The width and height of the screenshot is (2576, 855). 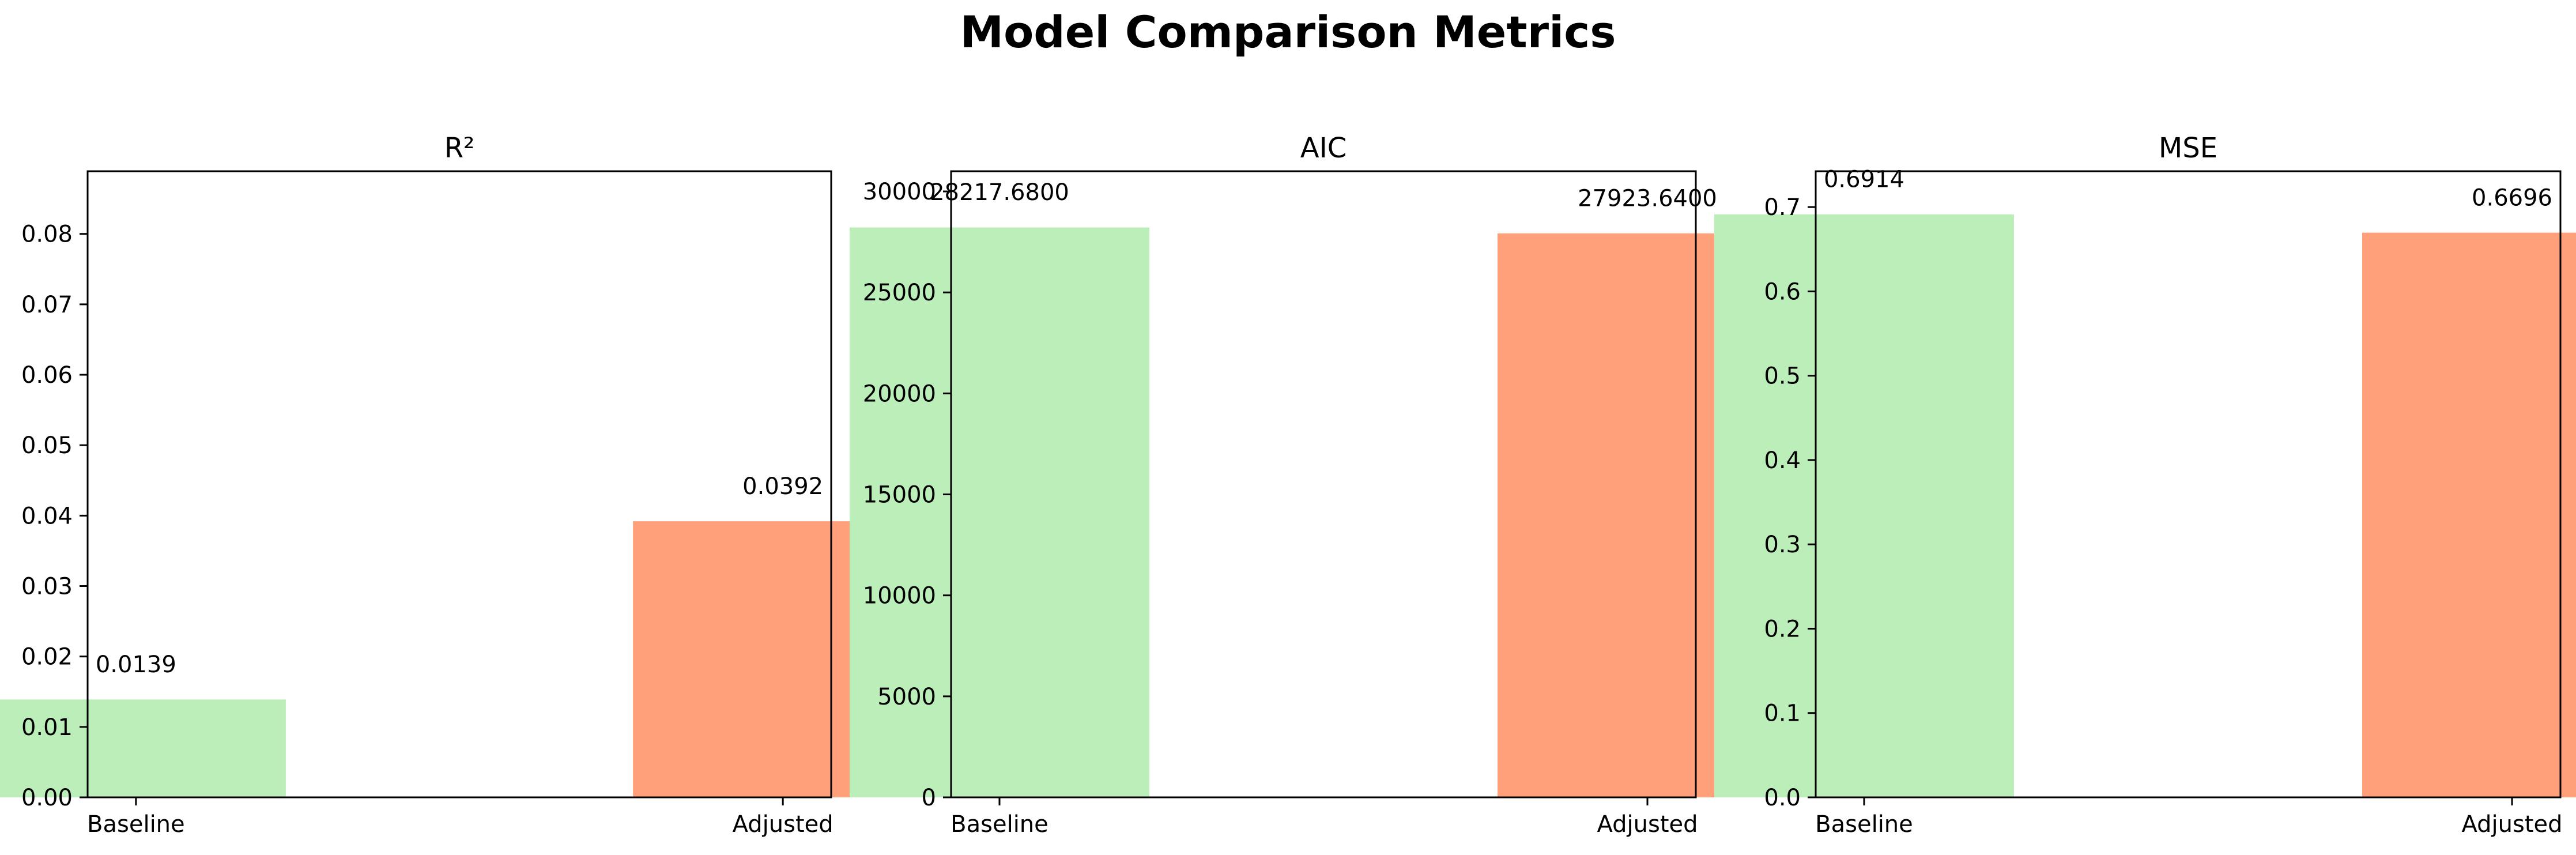 What do you see at coordinates (1782, 798) in the screenshot?
I see `y-tick-label: 0.0` at bounding box center [1782, 798].